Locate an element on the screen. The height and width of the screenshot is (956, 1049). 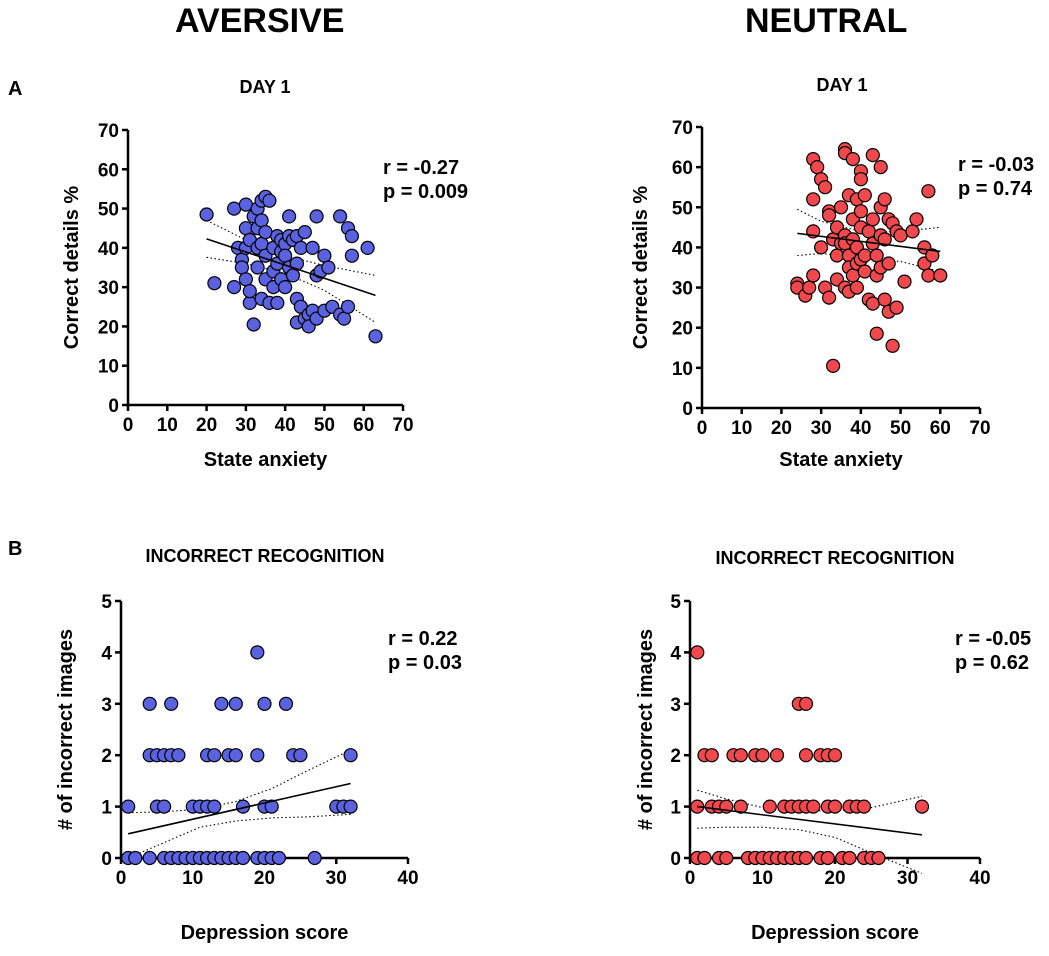
correlation-p-annotation: p = 0.03 is located at coordinates (425, 663).